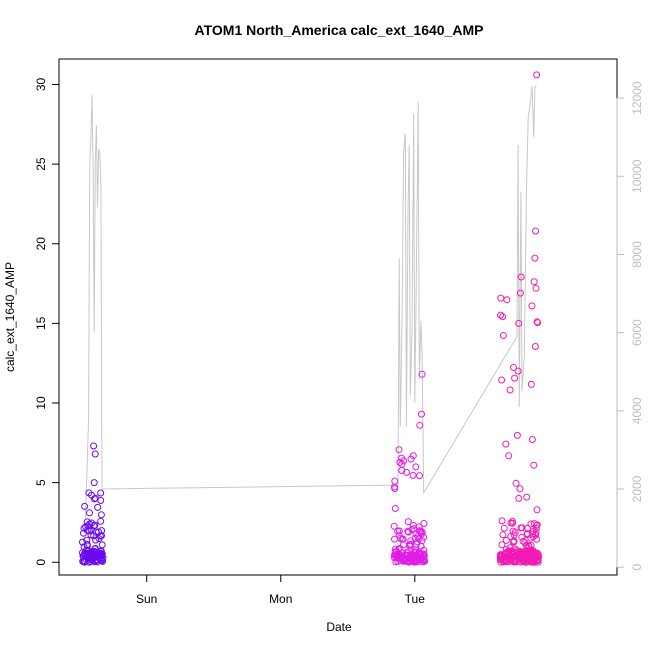  What do you see at coordinates (339, 30) in the screenshot?
I see `chart-title: ATOM1 North_America calc_ext_1640_AMP` at bounding box center [339, 30].